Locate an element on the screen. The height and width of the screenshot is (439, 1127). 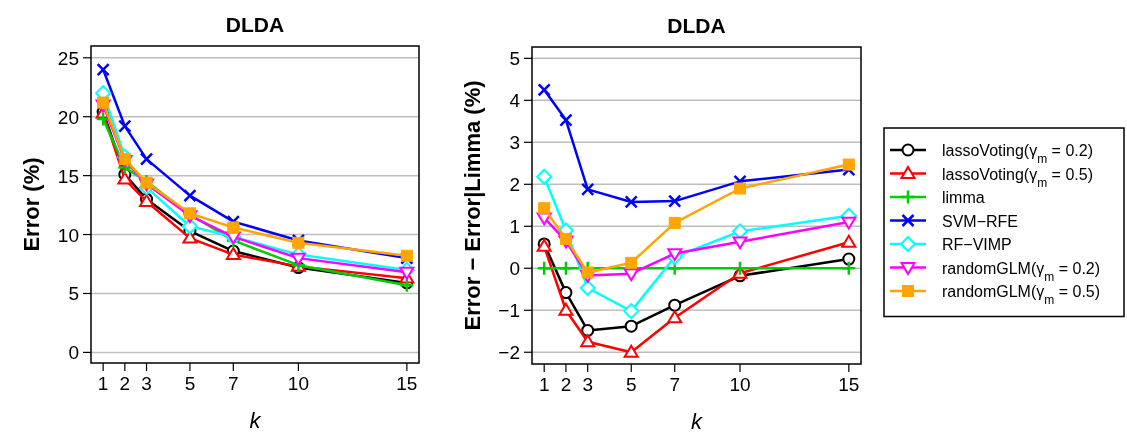
y-axis-title: Error − Error|Limma (%) is located at coordinates (472, 205).